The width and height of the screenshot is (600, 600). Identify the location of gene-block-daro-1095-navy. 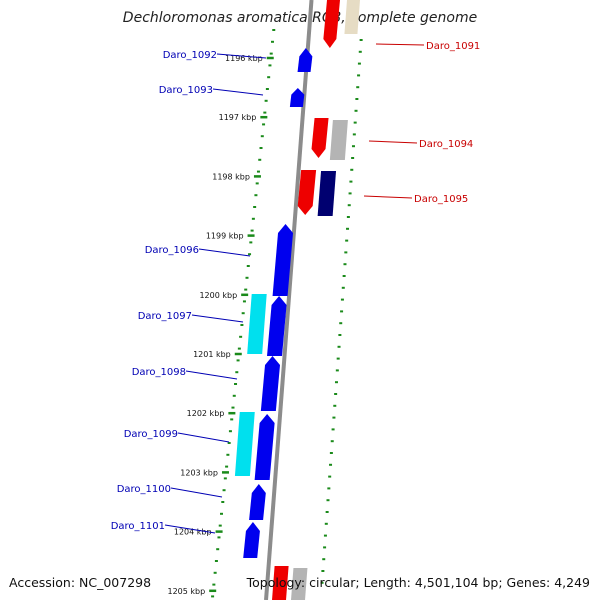
(327, 193).